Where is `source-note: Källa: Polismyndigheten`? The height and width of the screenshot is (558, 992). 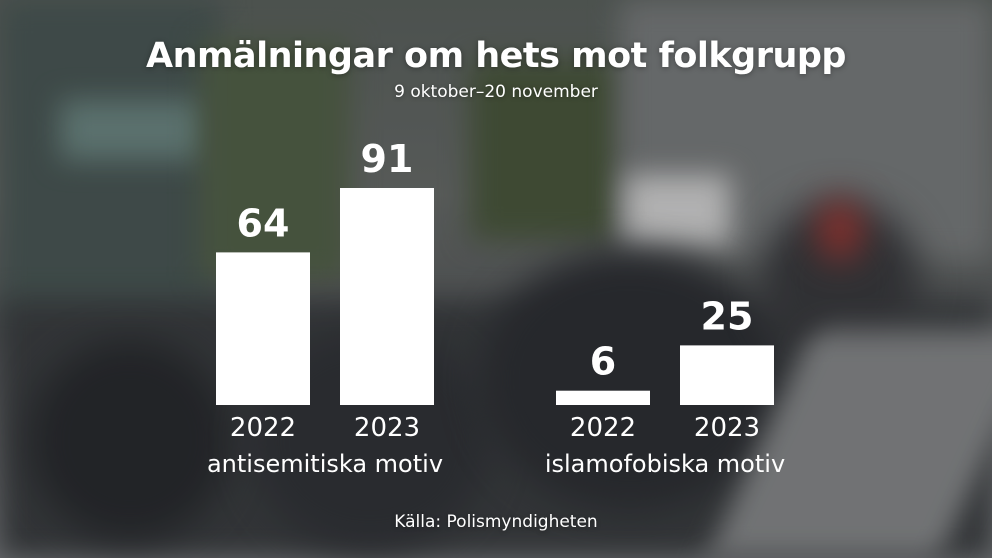
source-note: Källa: Polismyndigheten is located at coordinates (496, 522).